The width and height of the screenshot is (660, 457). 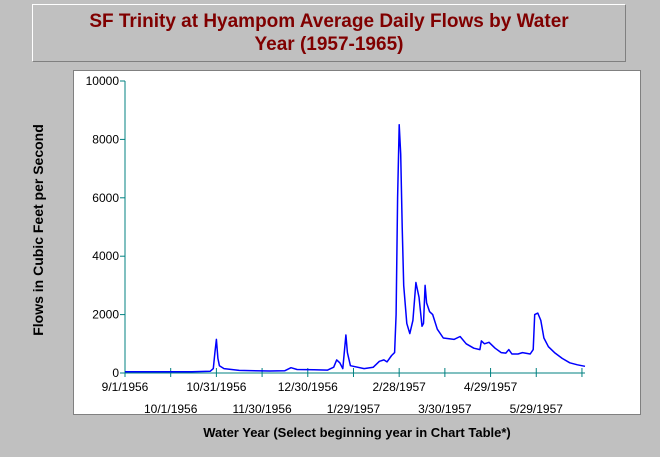 What do you see at coordinates (491, 387) in the screenshot?
I see `x-tick-label: 4/29/1957` at bounding box center [491, 387].